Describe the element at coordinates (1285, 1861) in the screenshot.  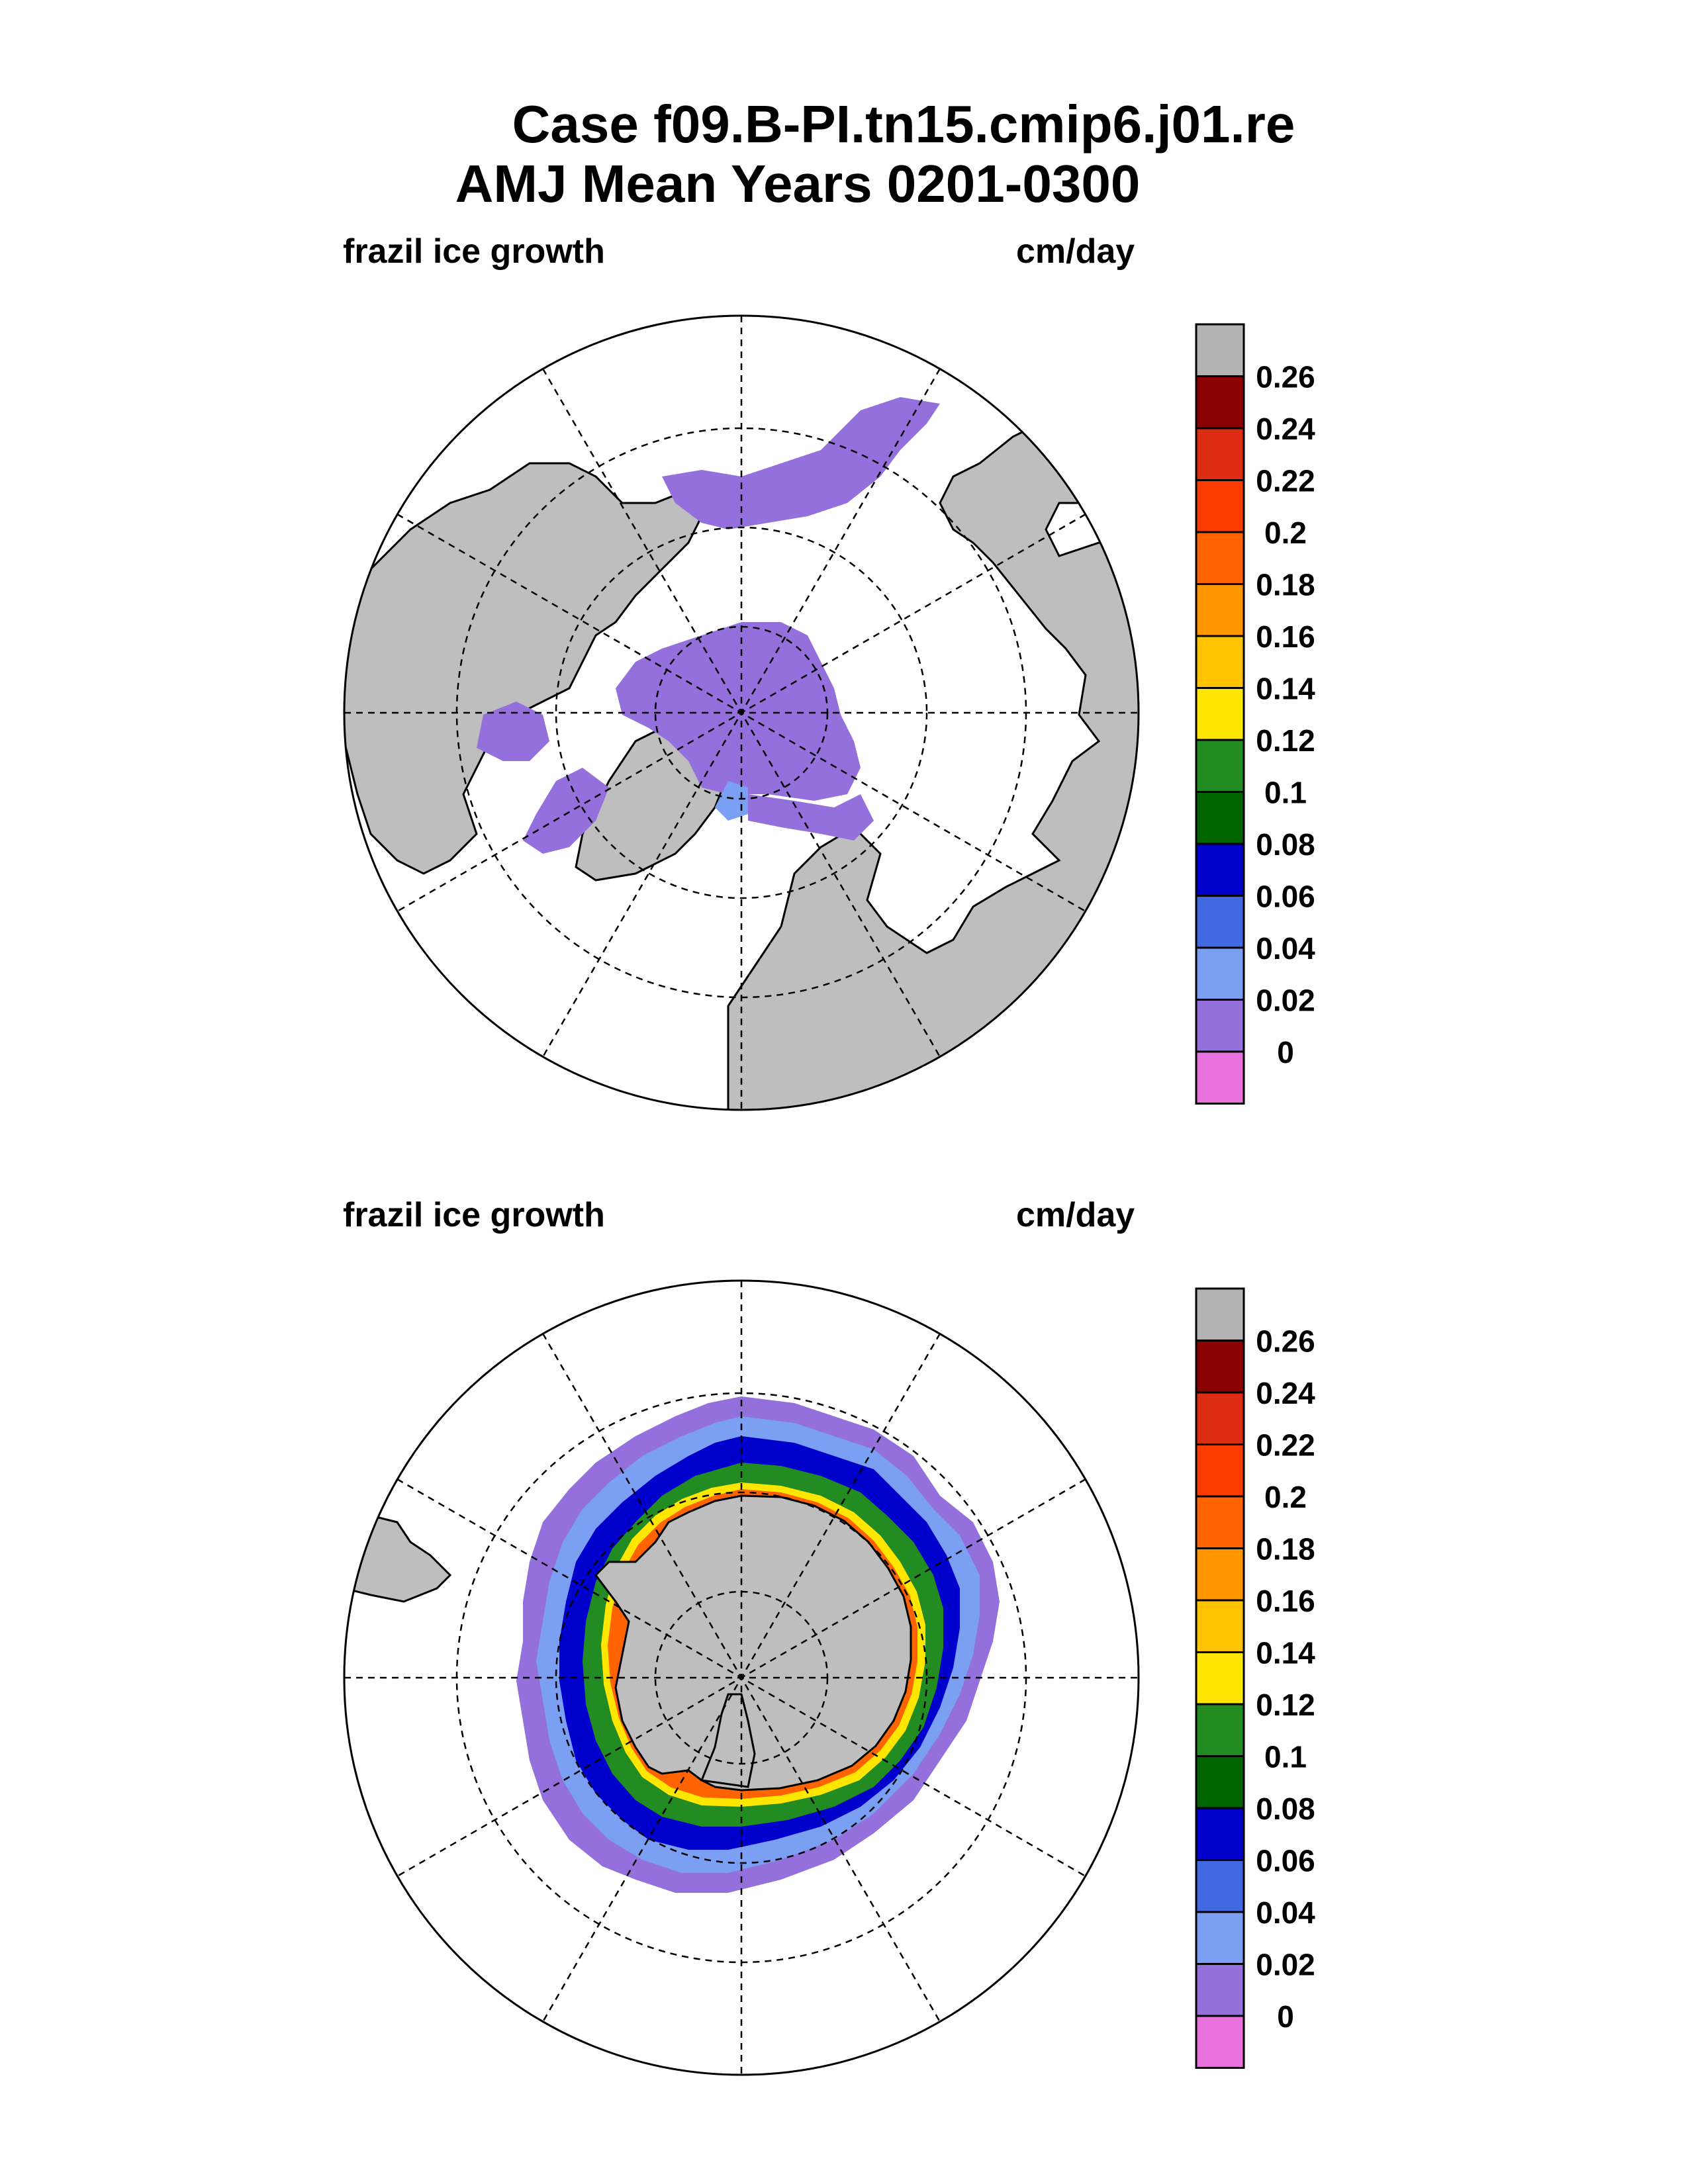
I see `colorbar-south-tick-label: 0.06` at that location.